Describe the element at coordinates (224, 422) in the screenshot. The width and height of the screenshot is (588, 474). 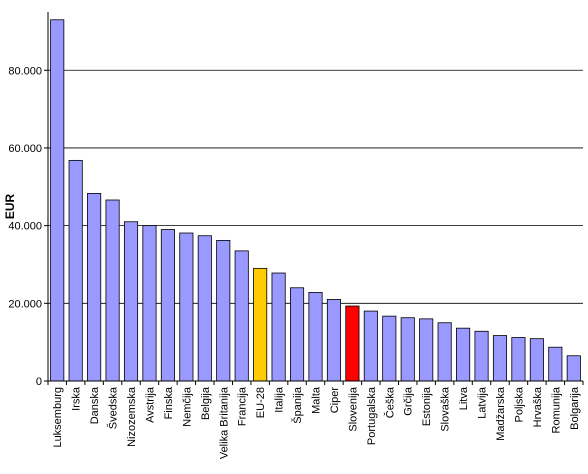
I see `x-tick-label: Velika Britanija` at that location.